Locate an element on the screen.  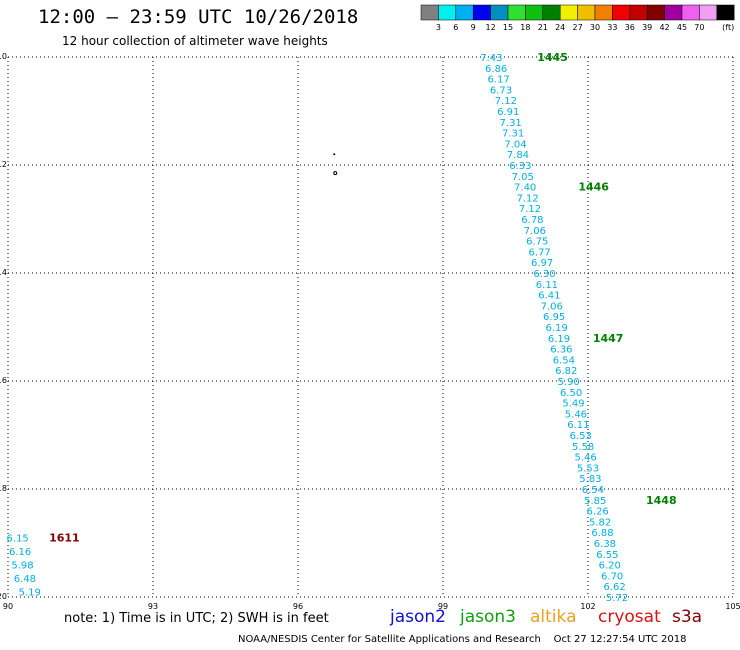
pass-time-label: 1448 is located at coordinates (661, 500).